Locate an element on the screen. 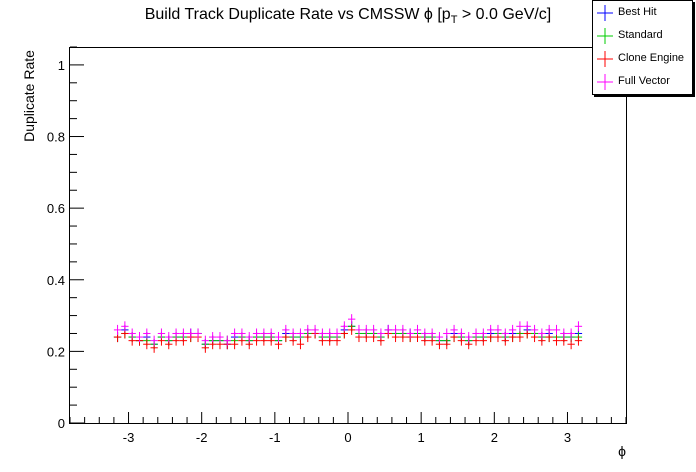  y-tick-label: 1 is located at coordinates (61, 65).